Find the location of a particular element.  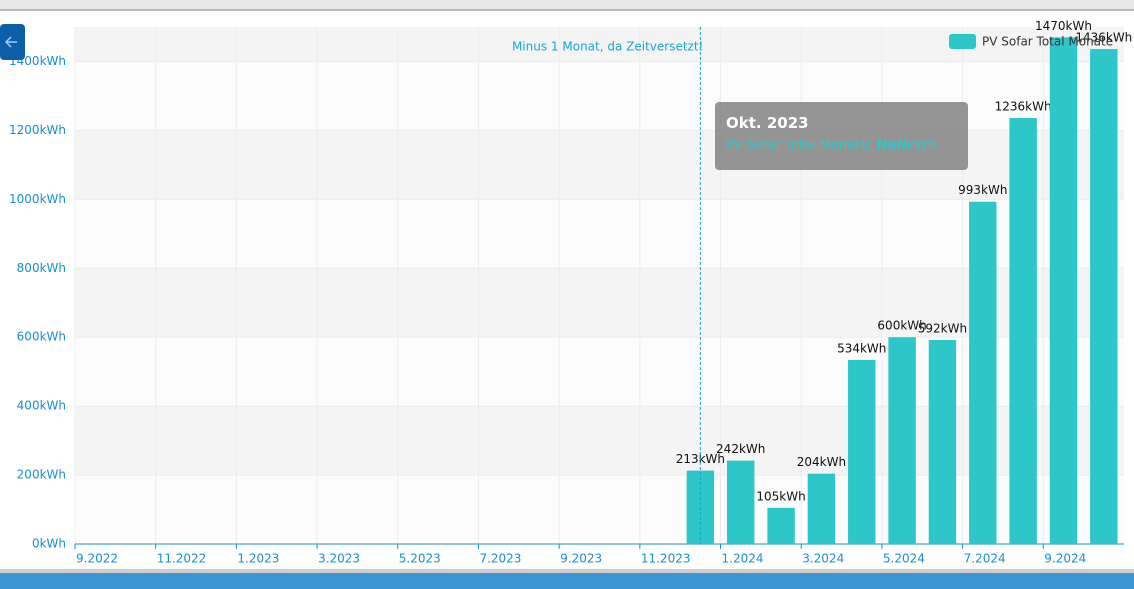

x-tick-label: 7.2023 is located at coordinates (500, 559).